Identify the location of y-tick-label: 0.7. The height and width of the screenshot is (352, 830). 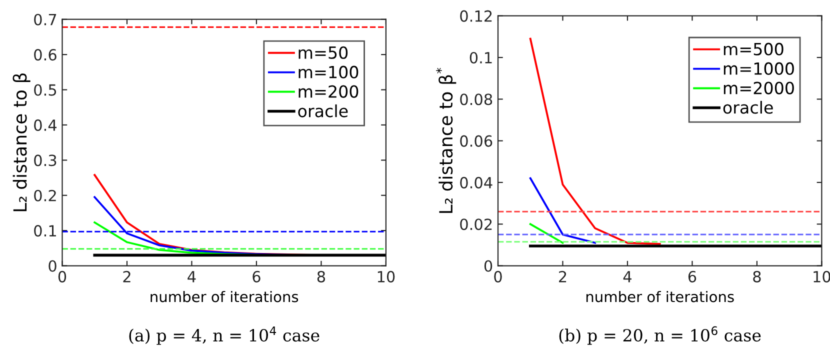
(45, 20).